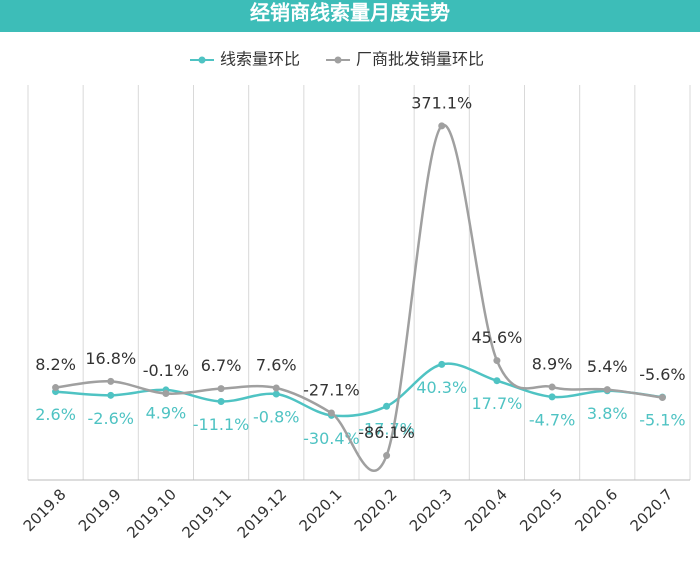  I want to click on data-label: 8.2%, so click(55, 364).